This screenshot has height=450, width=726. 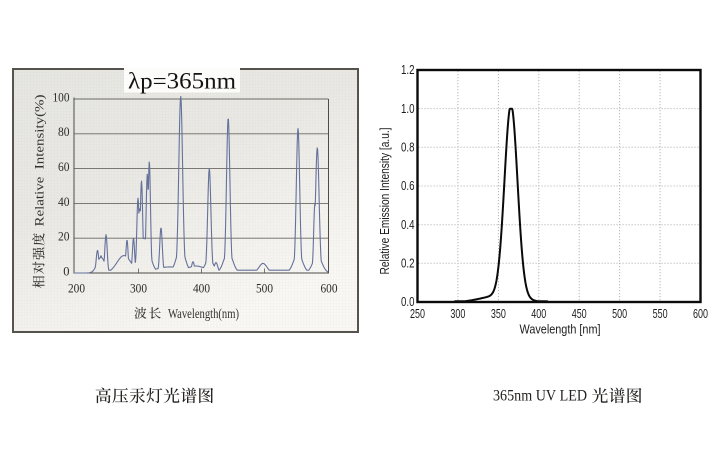 What do you see at coordinates (64, 202) in the screenshot?
I see `svg-text: 40` at bounding box center [64, 202].